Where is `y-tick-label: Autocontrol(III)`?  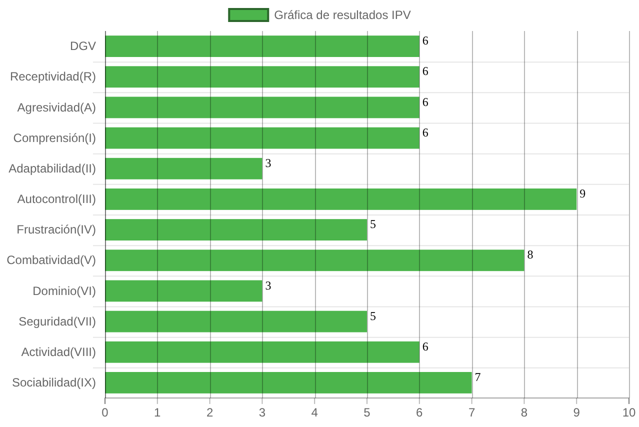
y-tick-label: Autocontrol(III) is located at coordinates (56, 199).